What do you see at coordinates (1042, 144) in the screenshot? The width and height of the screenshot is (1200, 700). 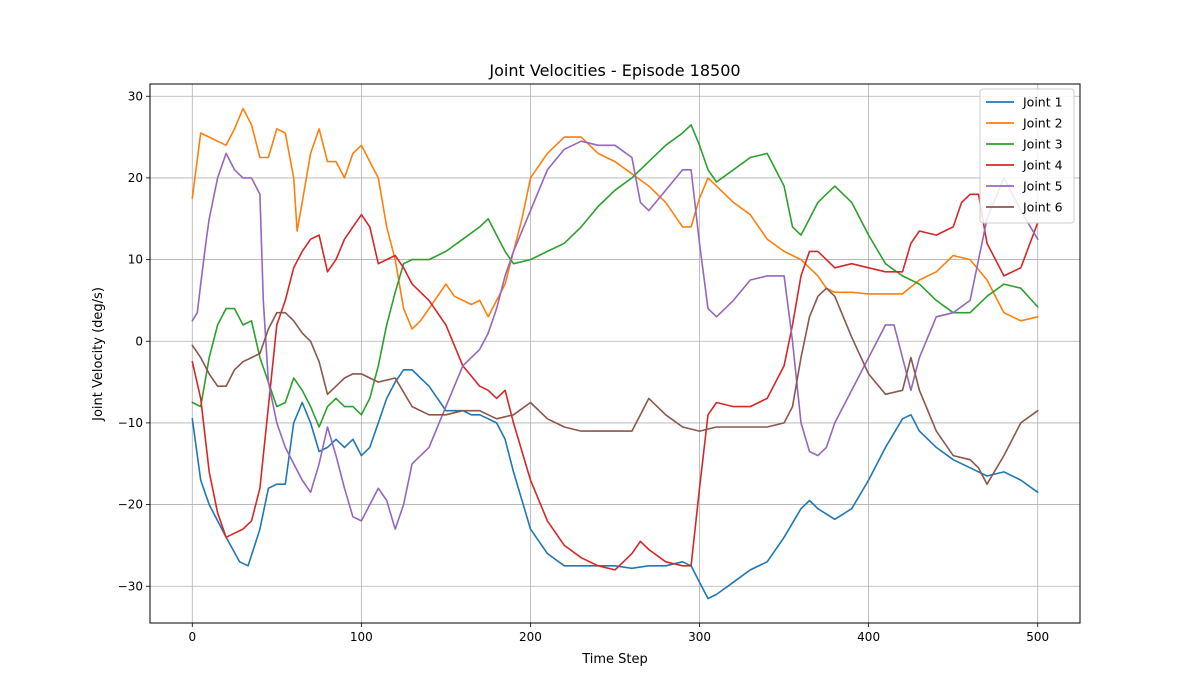 I see `legend-label: Joint 3` at bounding box center [1042, 144].